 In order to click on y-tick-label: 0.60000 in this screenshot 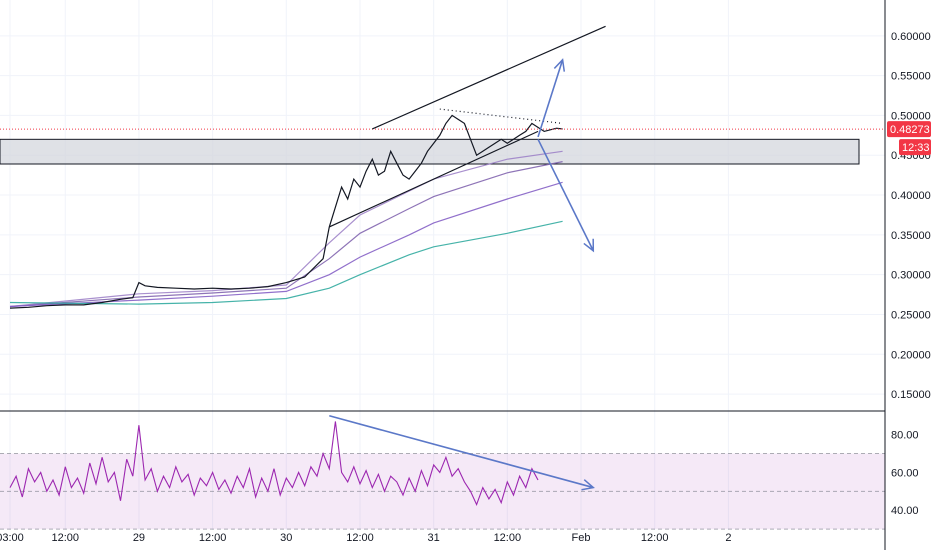, I will do `click(911, 37)`.